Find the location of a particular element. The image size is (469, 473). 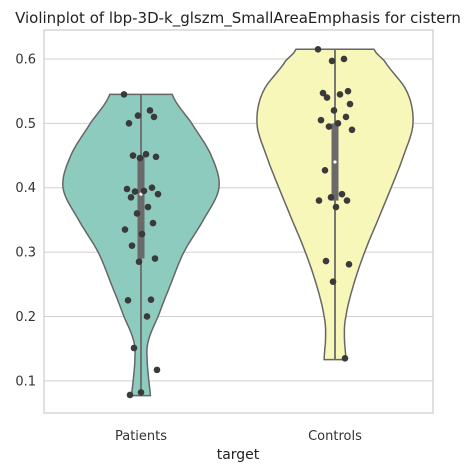

y-tick-label: 0.6 is located at coordinates (25, 59).